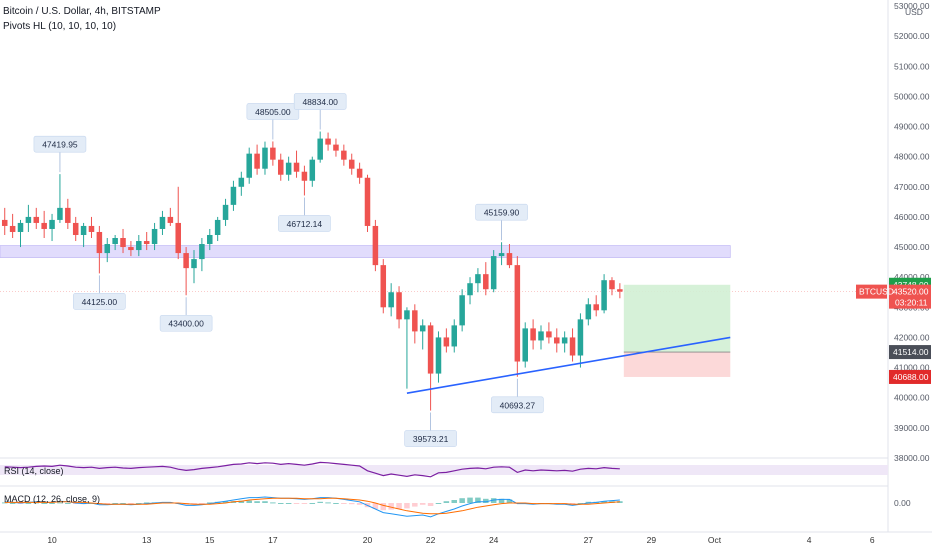 The height and width of the screenshot is (555, 932). I want to click on time-tick-label: 29, so click(652, 540).